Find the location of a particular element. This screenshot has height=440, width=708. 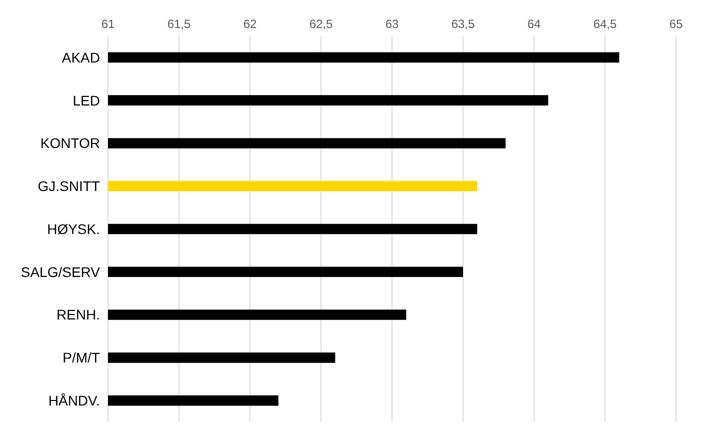

x-tick-label: 64 is located at coordinates (534, 24).